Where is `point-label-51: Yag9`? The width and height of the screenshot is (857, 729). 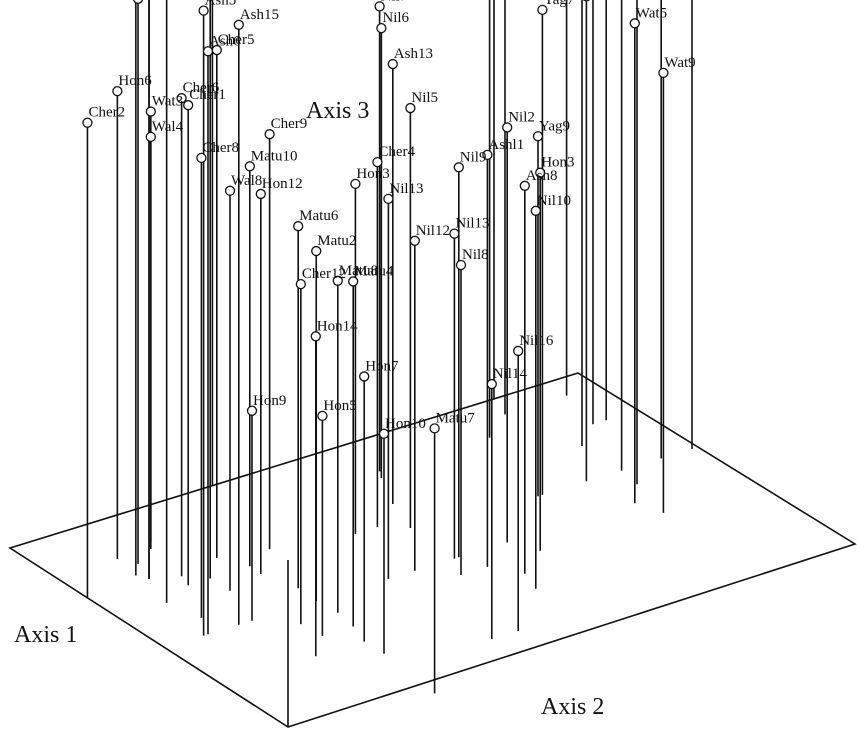
point-label-51: Yag9 is located at coordinates (554, 126).